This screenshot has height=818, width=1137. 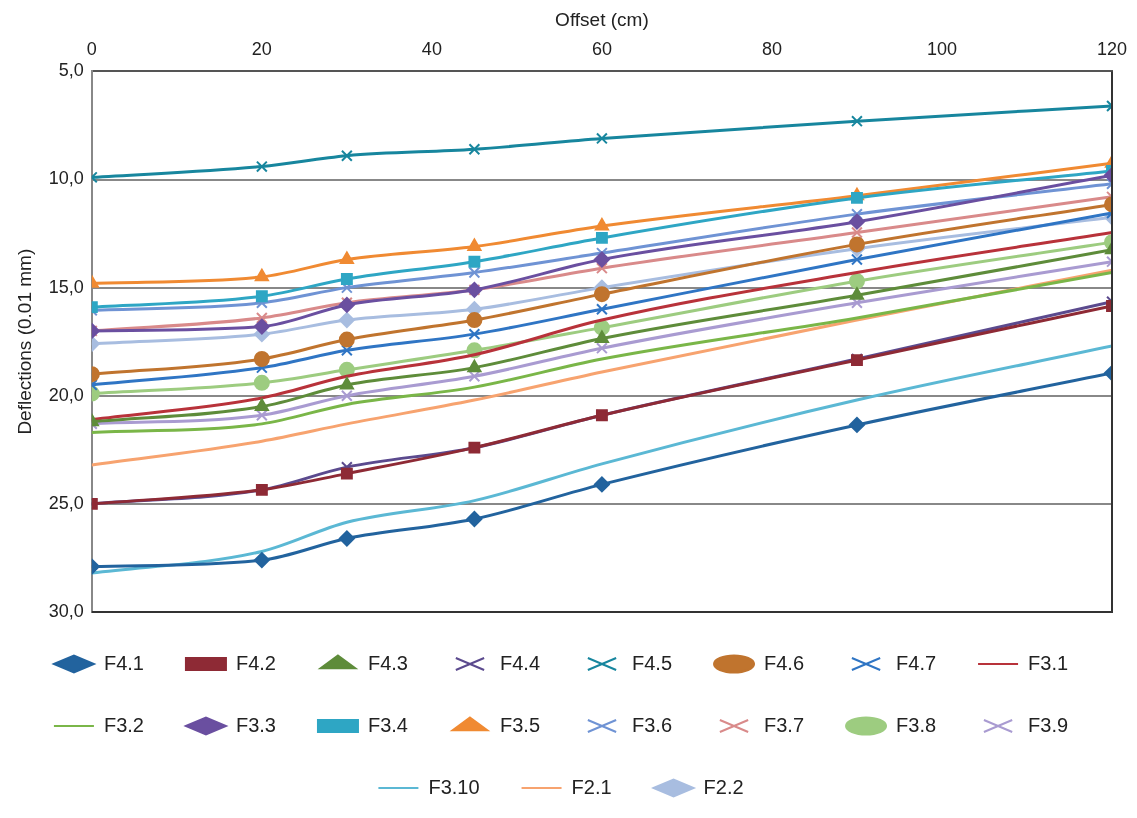 I want to click on x-tick-label: 100, so click(x=941, y=48).